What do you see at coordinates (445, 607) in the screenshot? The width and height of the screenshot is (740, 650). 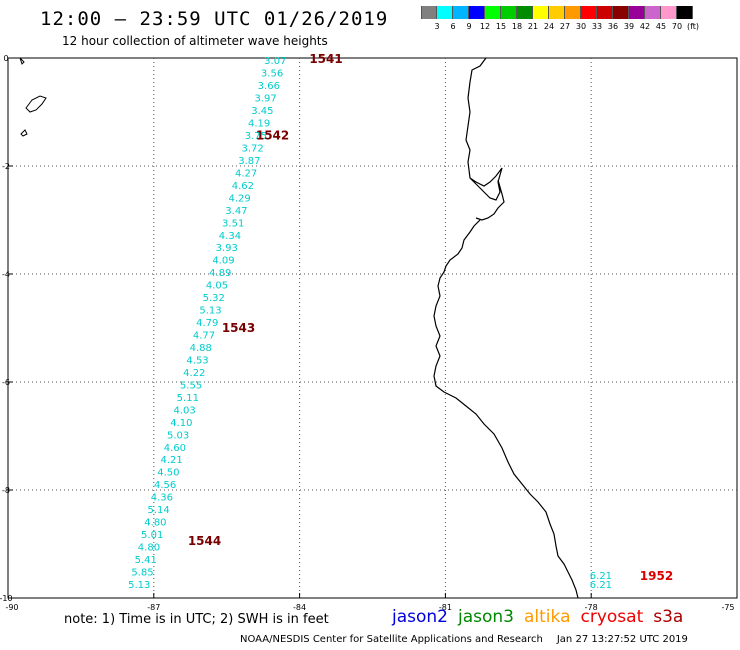 I see `x-tick-label: -81` at bounding box center [445, 607].